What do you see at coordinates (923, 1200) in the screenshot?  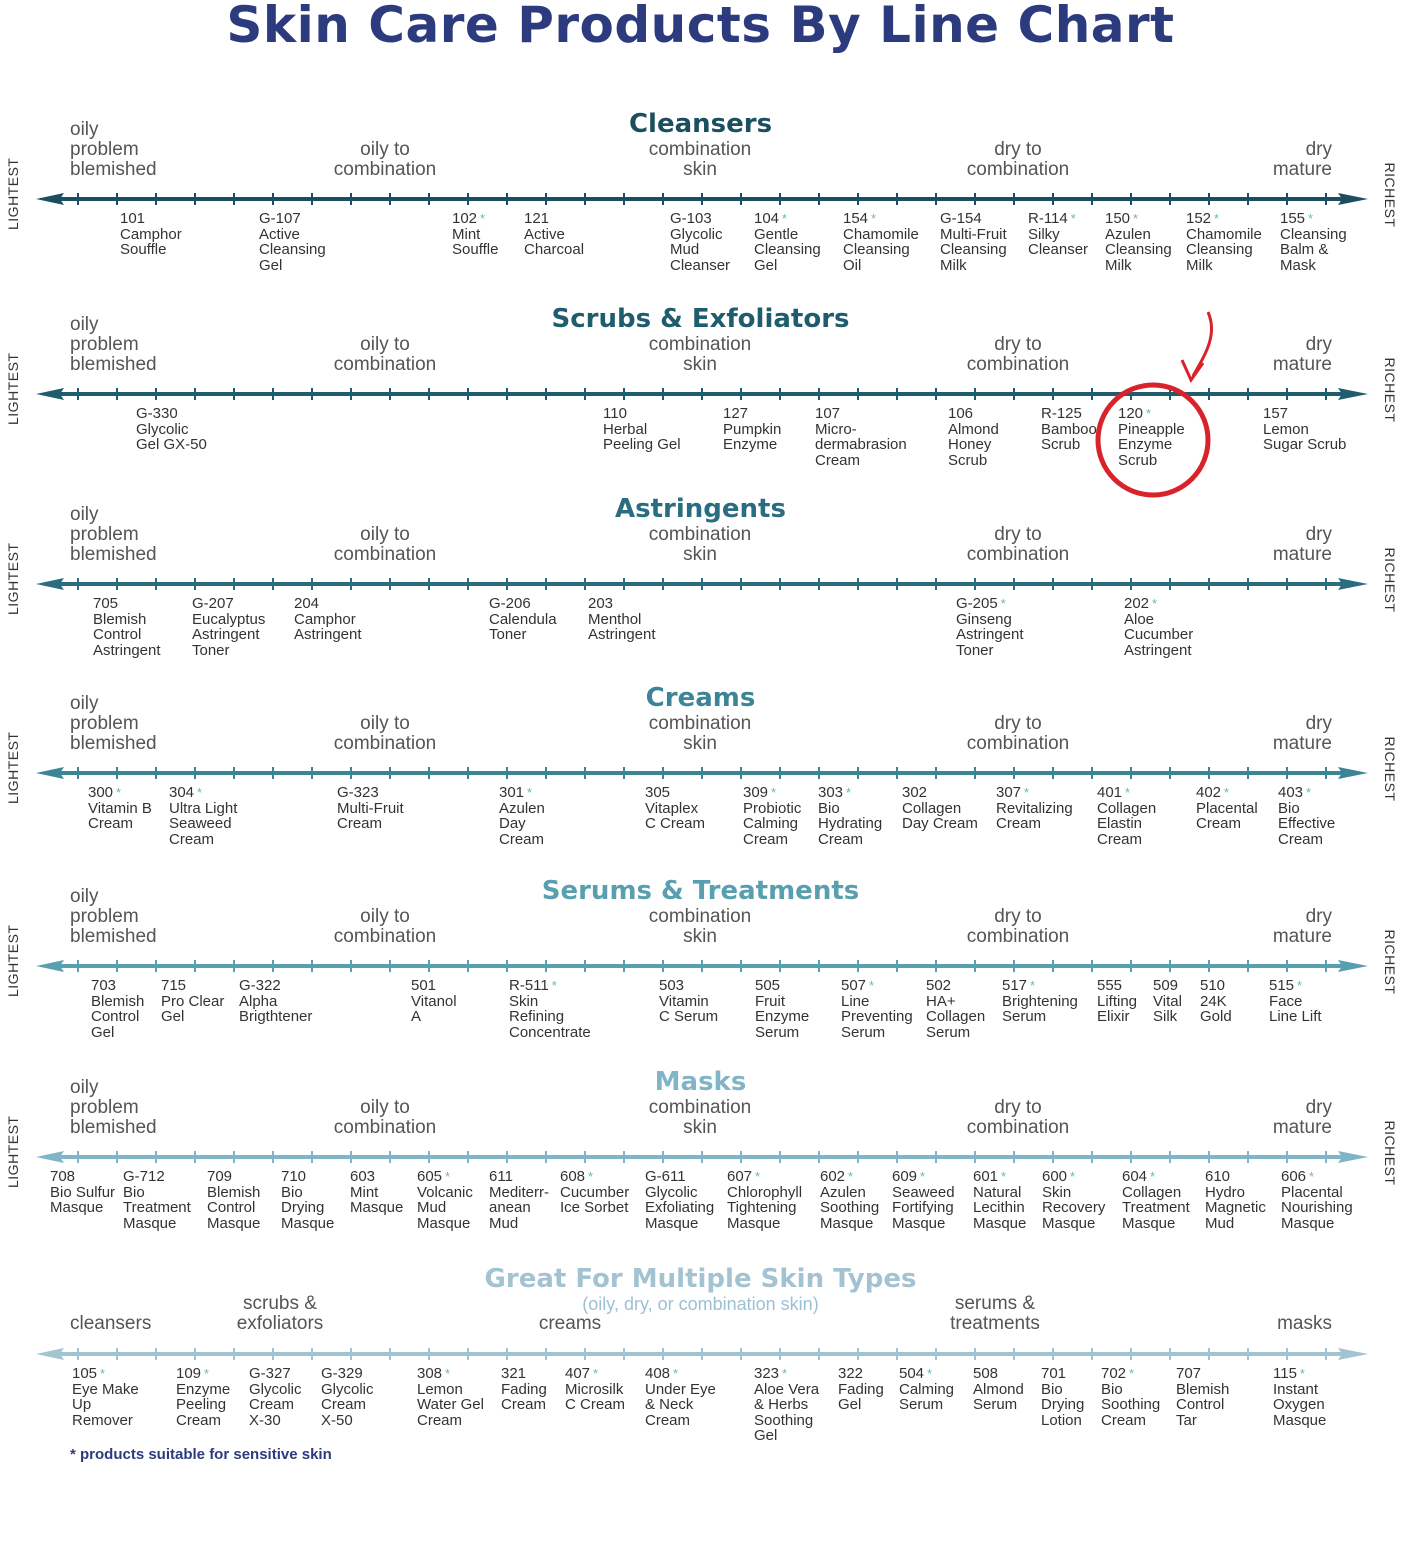 I see `product-item: 609 * Seaweed Fortifying Masque` at bounding box center [923, 1200].